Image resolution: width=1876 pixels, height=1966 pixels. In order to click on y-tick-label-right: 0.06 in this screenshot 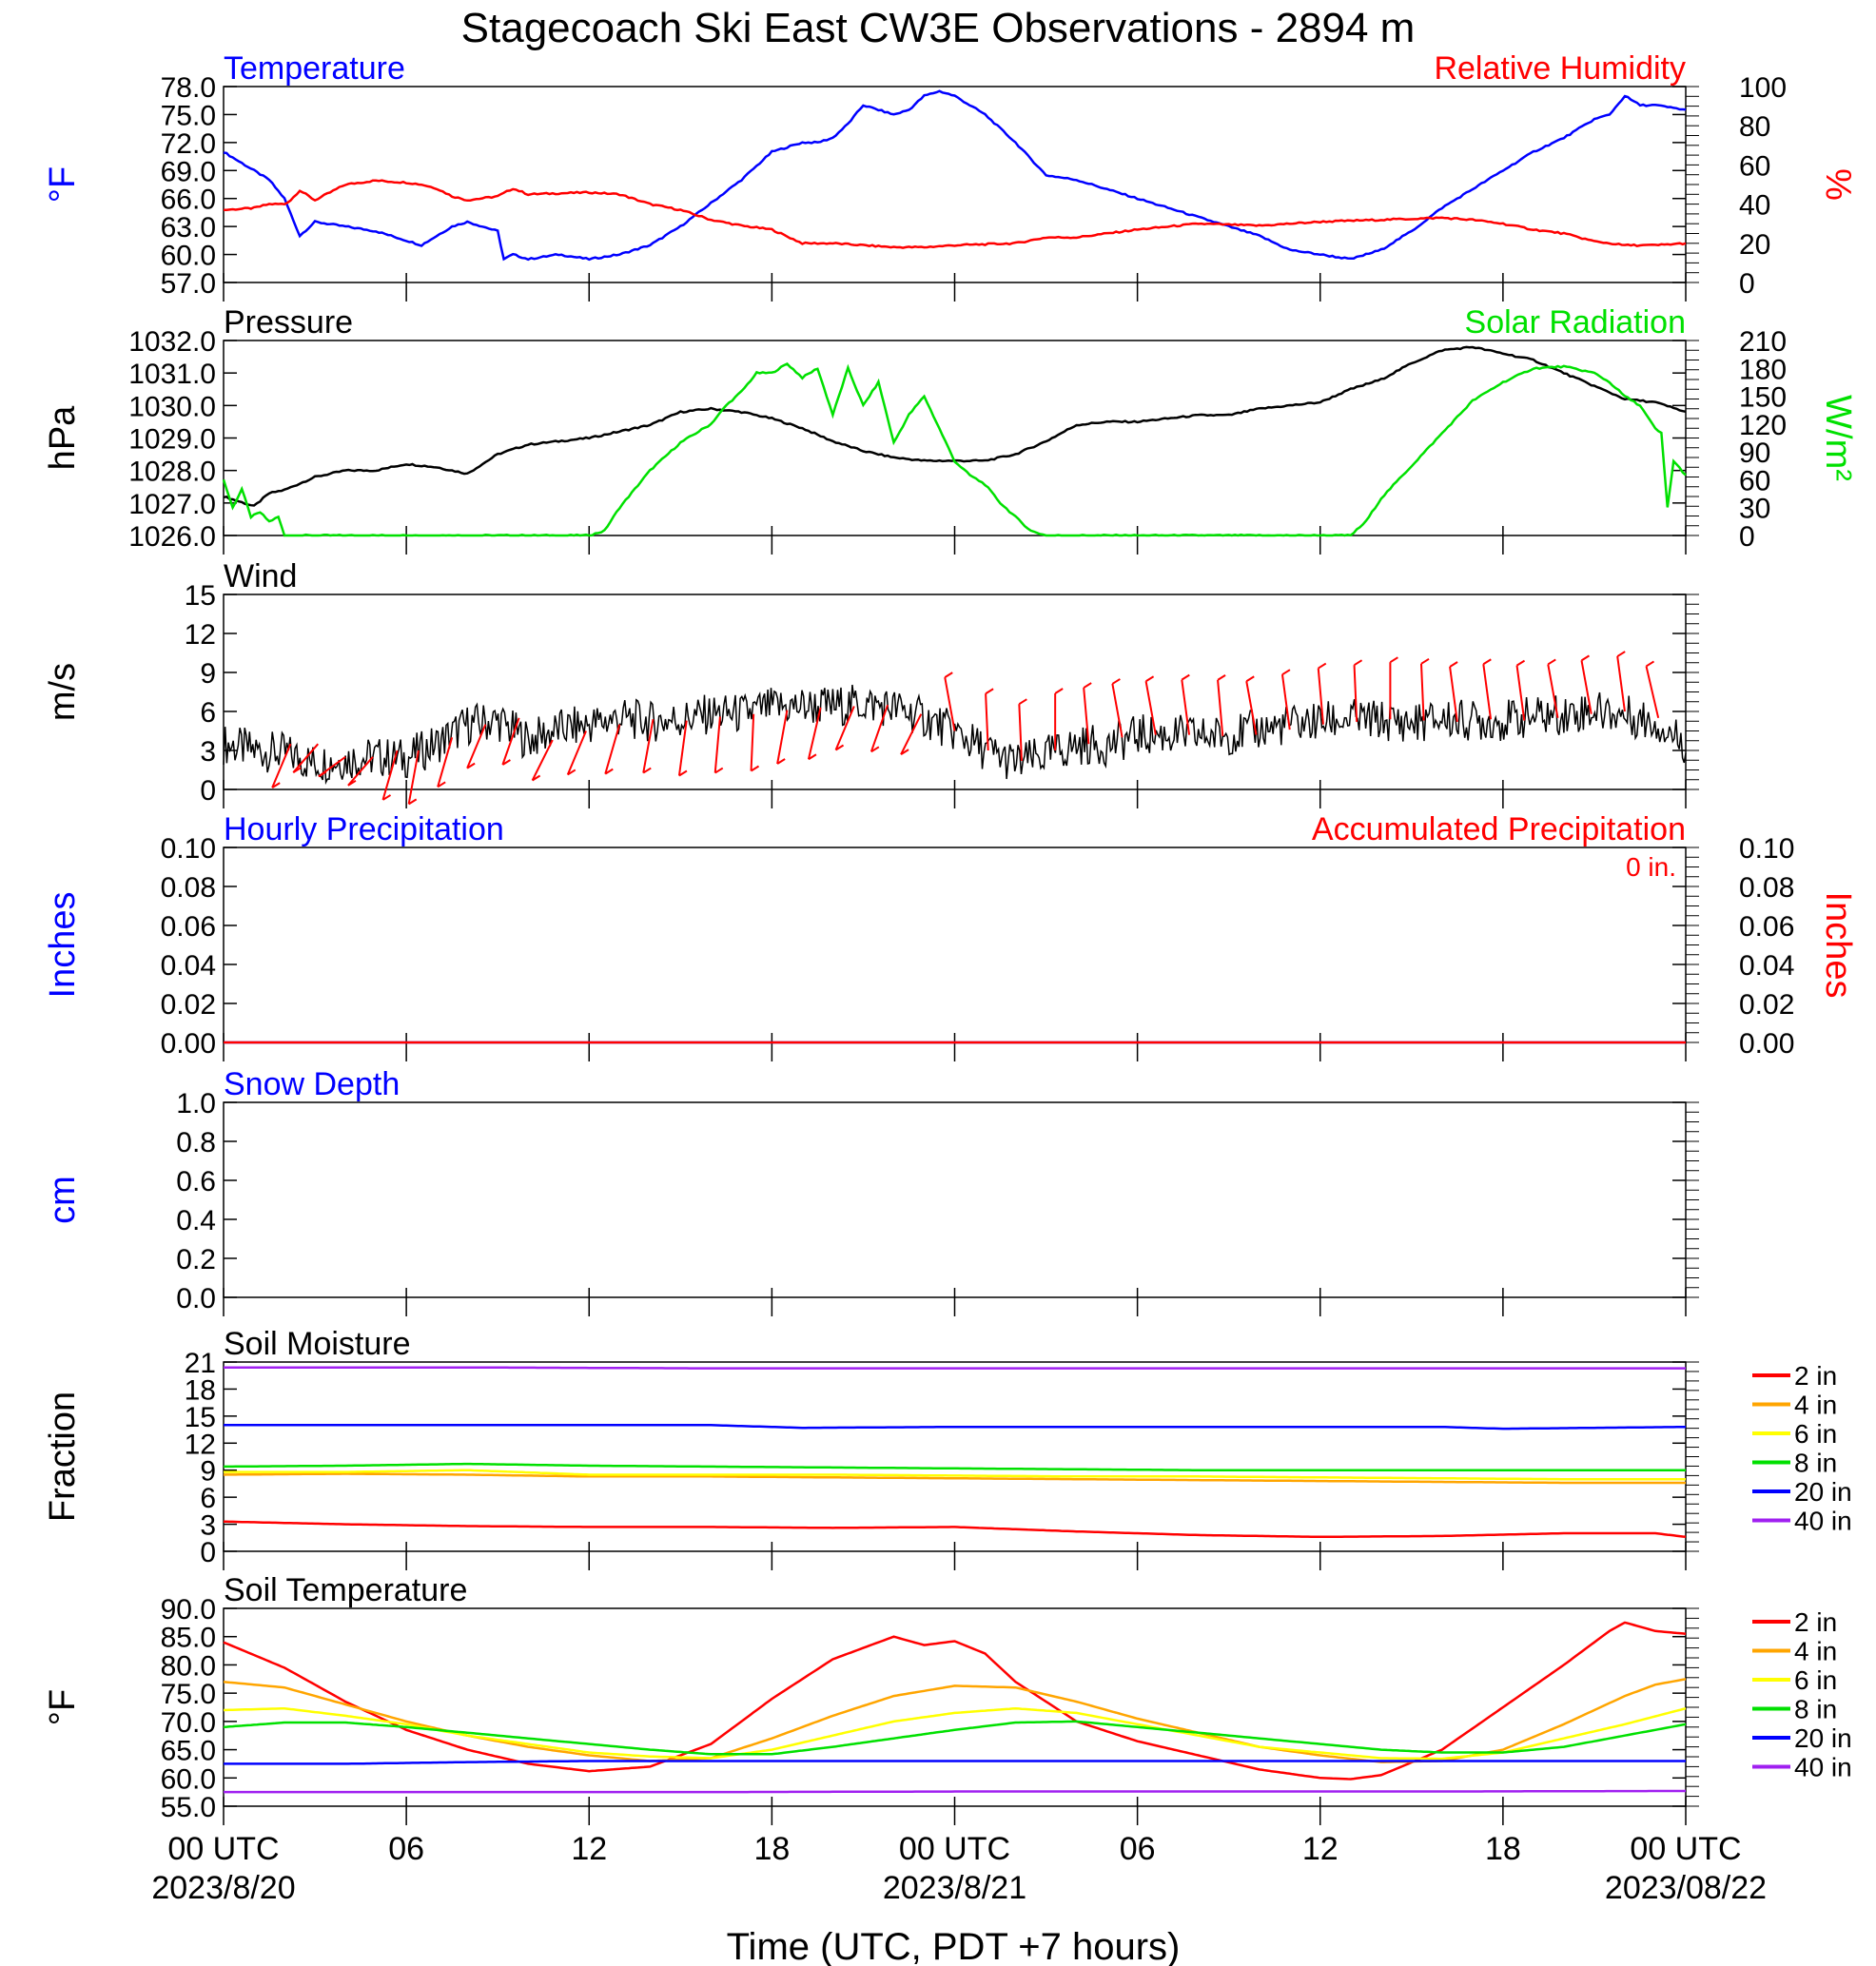, I will do `click(1766, 927)`.